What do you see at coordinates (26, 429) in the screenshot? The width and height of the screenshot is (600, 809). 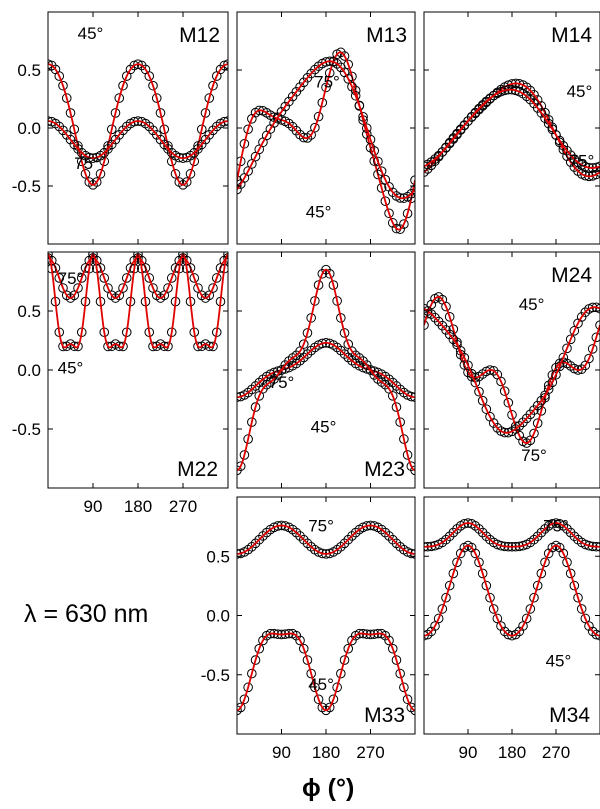 I see `y-tick-label: -0.5` at bounding box center [26, 429].